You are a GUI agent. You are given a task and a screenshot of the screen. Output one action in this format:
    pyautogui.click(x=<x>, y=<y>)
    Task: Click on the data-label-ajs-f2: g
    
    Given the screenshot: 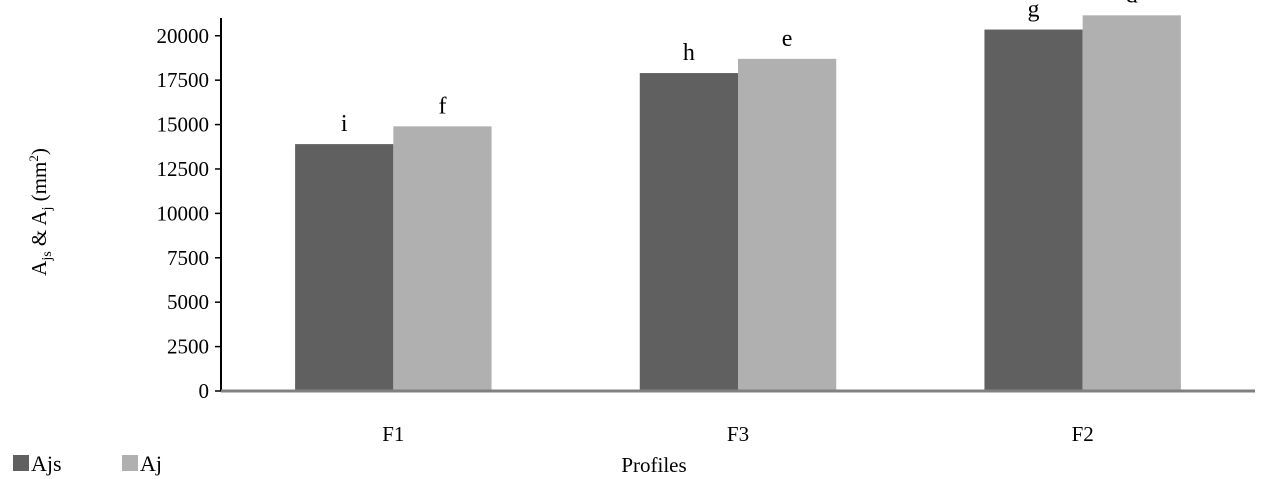 What is the action you would take?
    pyautogui.click(x=1034, y=11)
    